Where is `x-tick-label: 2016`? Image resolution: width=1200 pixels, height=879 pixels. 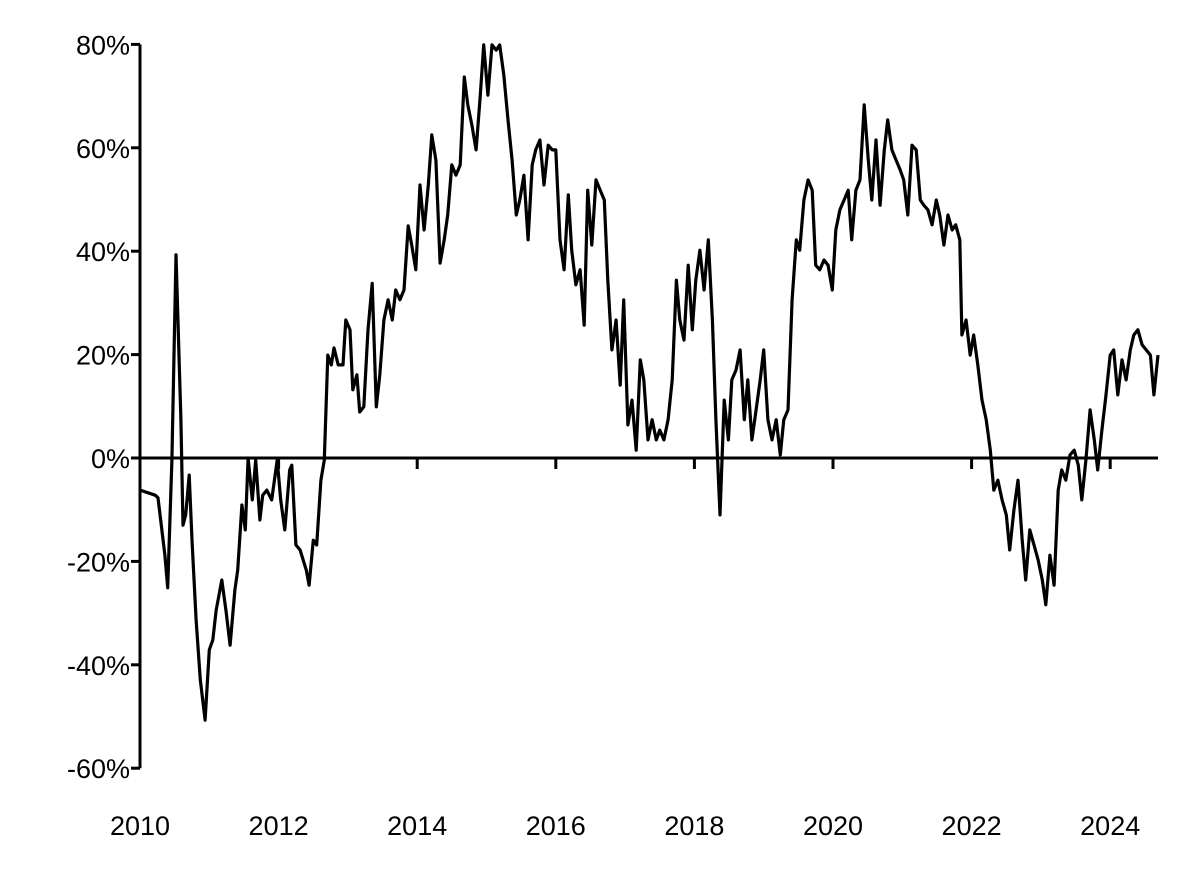
x-tick-label: 2016 is located at coordinates (556, 826).